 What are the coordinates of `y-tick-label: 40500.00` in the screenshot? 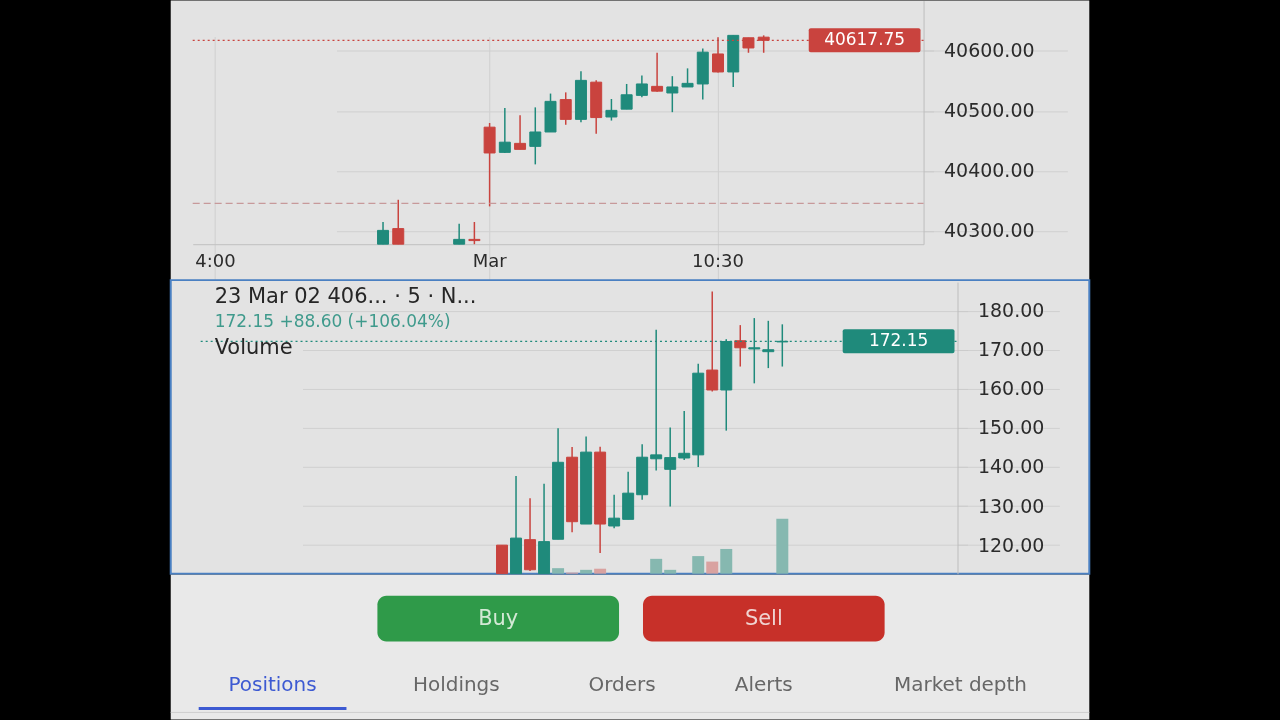 It's located at (989, 110).